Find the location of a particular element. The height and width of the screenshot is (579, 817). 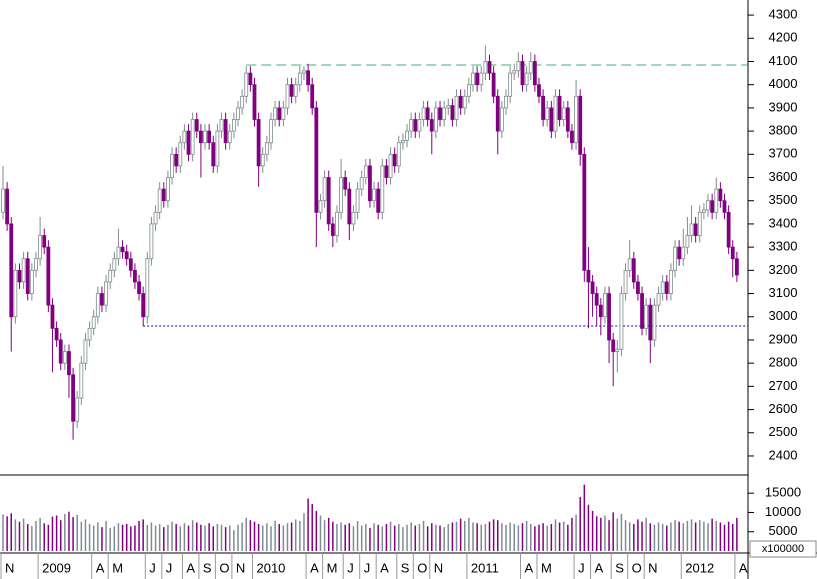

x-tick-label: A is located at coordinates (599, 567).